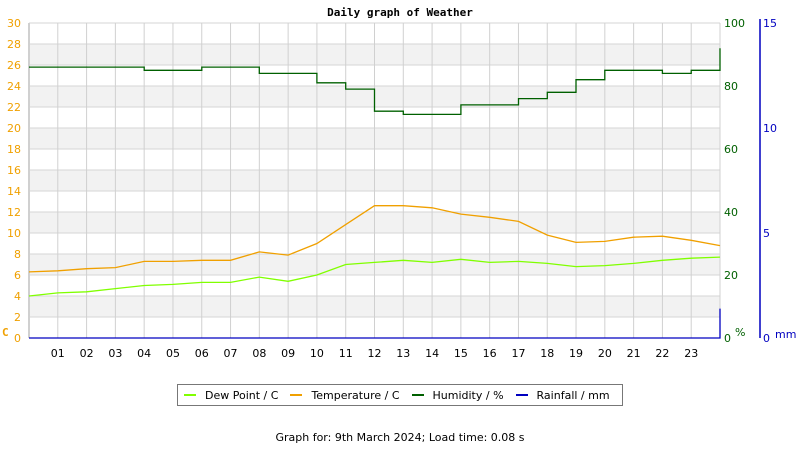  Describe the element at coordinates (231, 353) in the screenshot. I see `x-axis-tick: 07` at that location.